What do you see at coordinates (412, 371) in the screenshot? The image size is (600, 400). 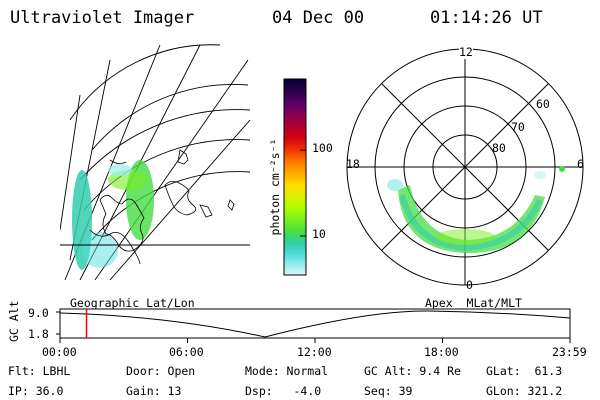 I see `info-gc-alt: GC Alt: 9.4 Re` at bounding box center [412, 371].